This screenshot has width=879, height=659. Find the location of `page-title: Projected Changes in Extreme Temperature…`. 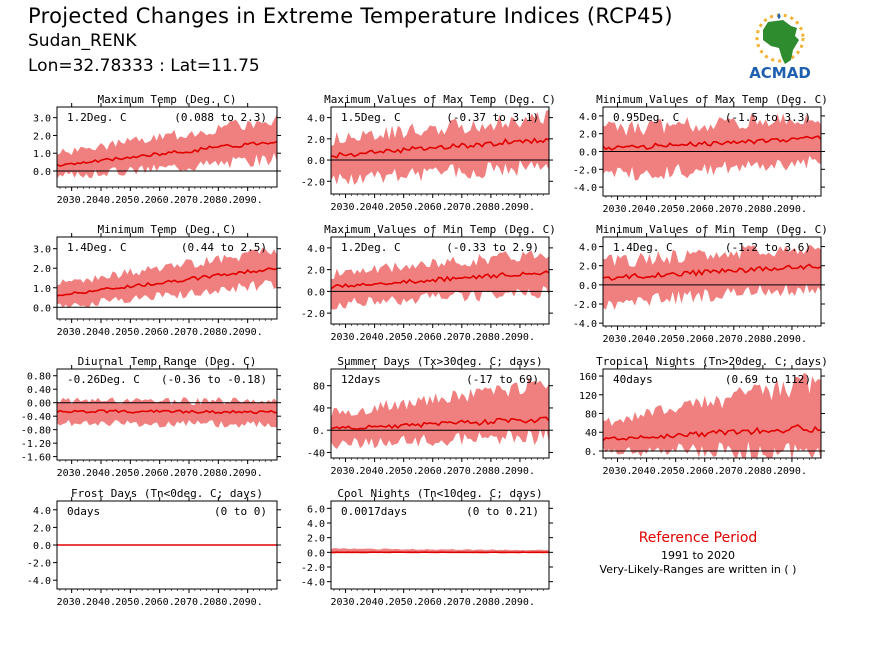

page-title: Projected Changes in Extreme Temperature… is located at coordinates (350, 16).